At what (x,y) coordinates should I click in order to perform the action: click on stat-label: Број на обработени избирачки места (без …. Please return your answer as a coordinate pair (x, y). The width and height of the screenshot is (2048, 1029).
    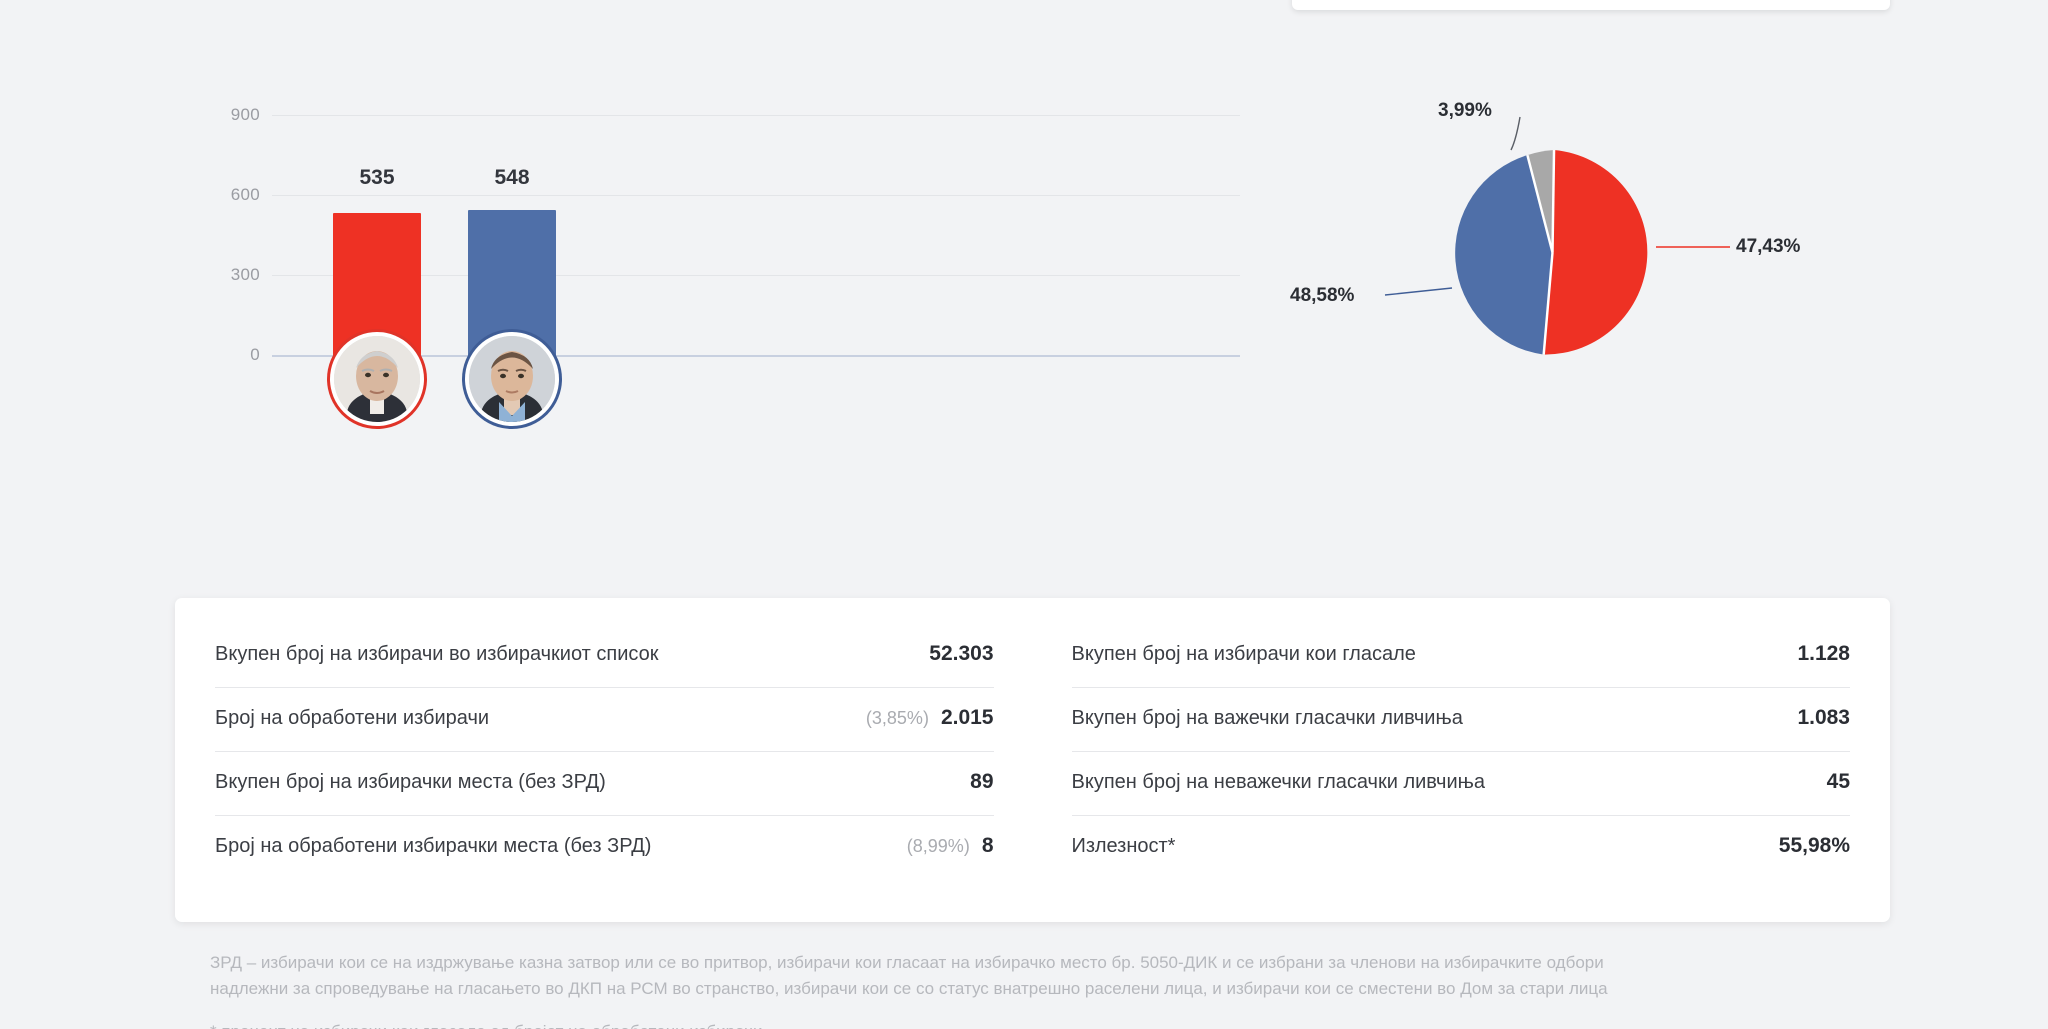
    Looking at the image, I should click on (433, 846).